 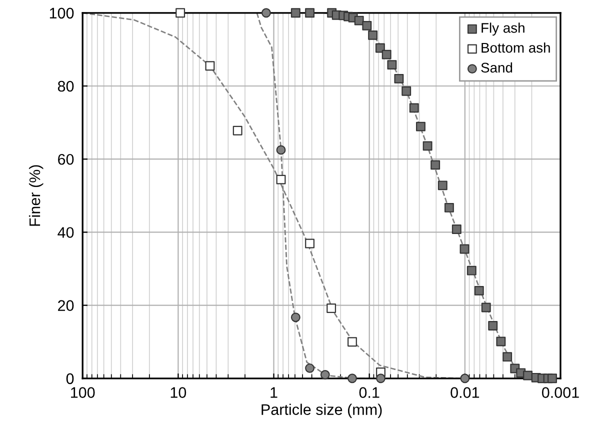 What do you see at coordinates (70, 378) in the screenshot?
I see `y-tick-label: 0` at bounding box center [70, 378].